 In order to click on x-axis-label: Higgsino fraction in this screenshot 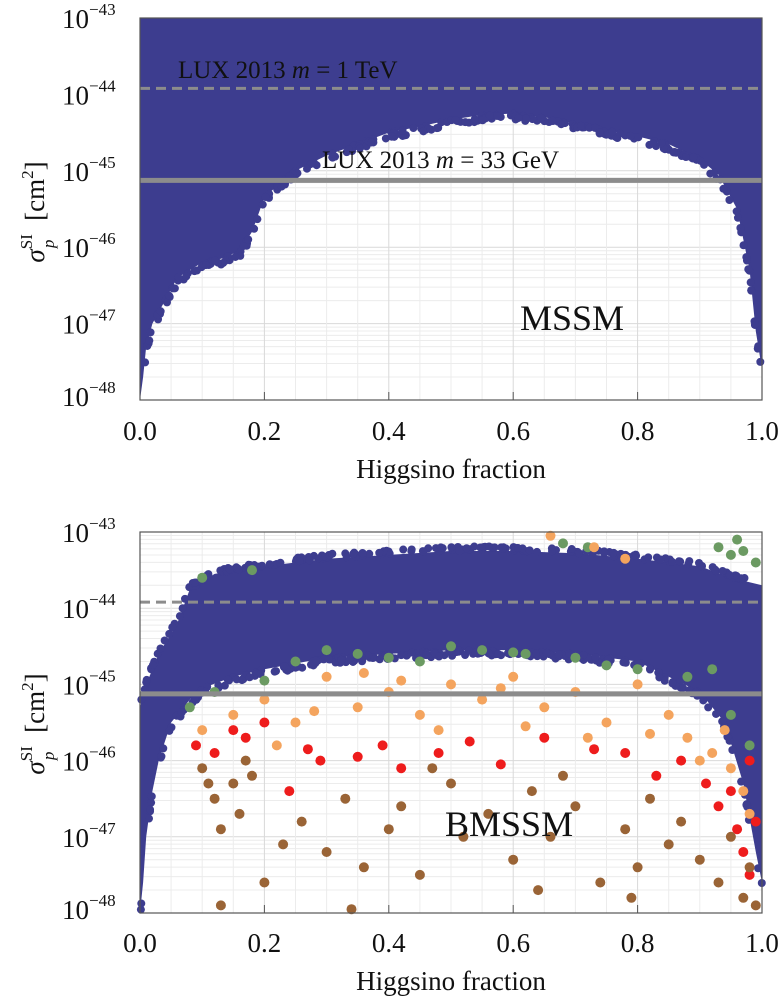, I will do `click(451, 469)`.